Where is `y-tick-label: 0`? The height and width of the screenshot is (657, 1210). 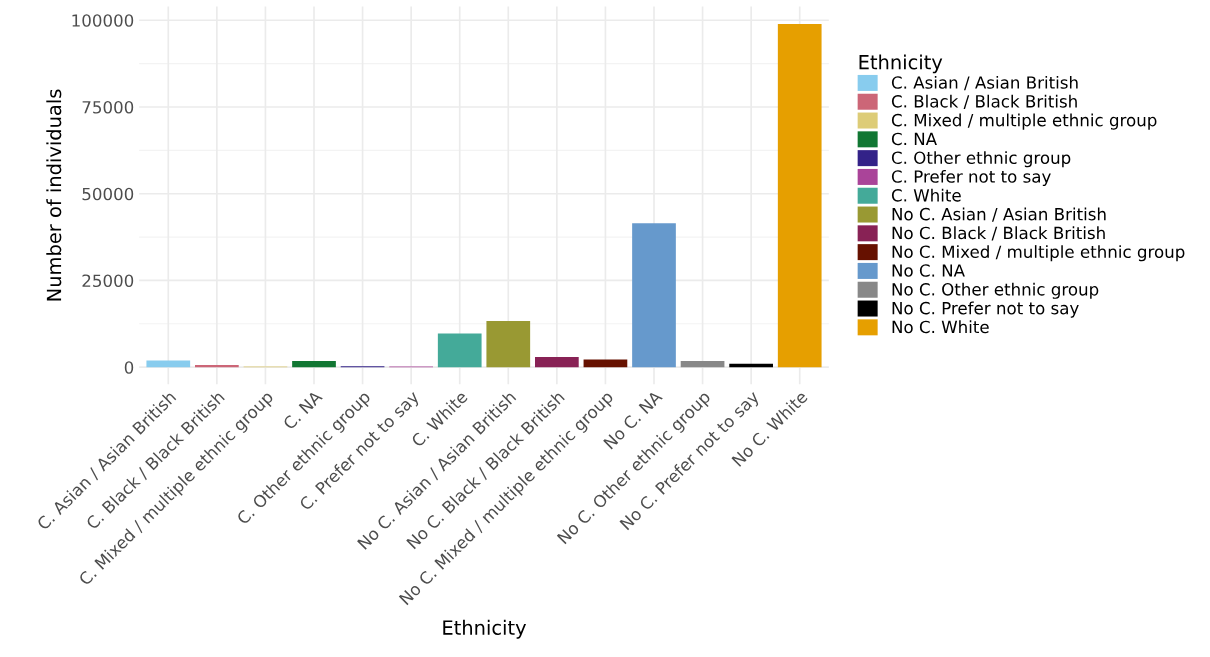
y-tick-label: 0 is located at coordinates (129, 367).